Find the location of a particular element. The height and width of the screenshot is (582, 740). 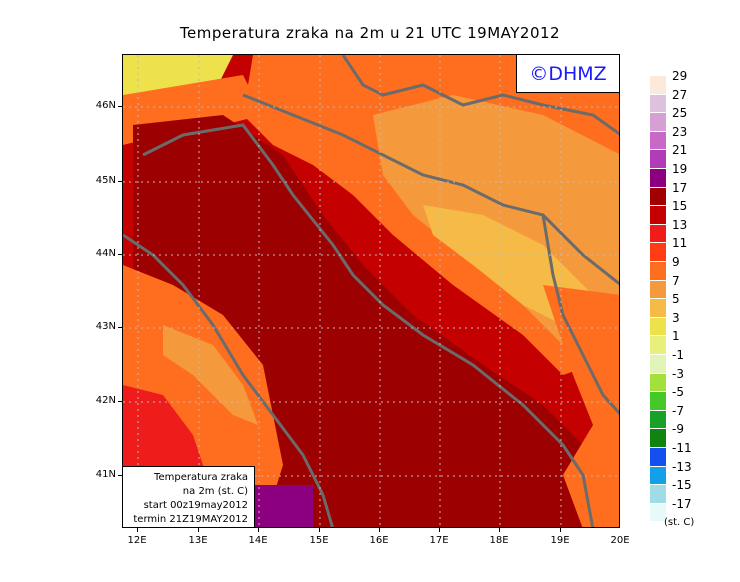

legend-label: 17 is located at coordinates (680, 187).